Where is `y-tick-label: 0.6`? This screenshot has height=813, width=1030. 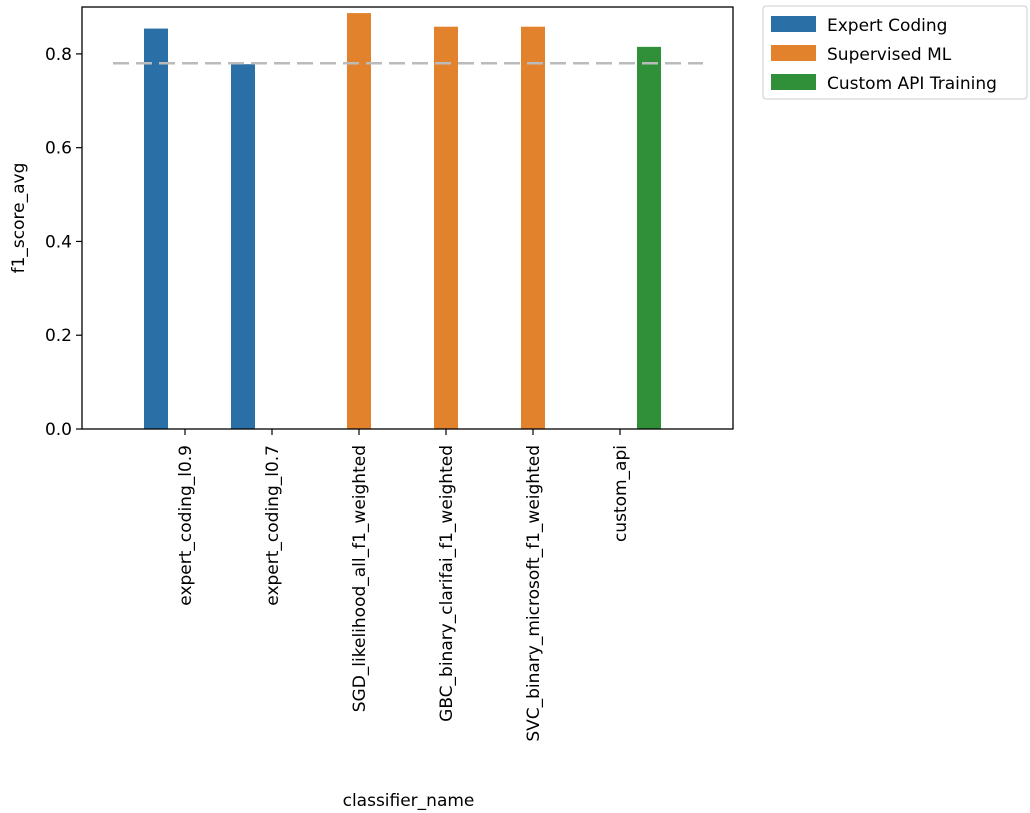 y-tick-label: 0.6 is located at coordinates (58, 149).